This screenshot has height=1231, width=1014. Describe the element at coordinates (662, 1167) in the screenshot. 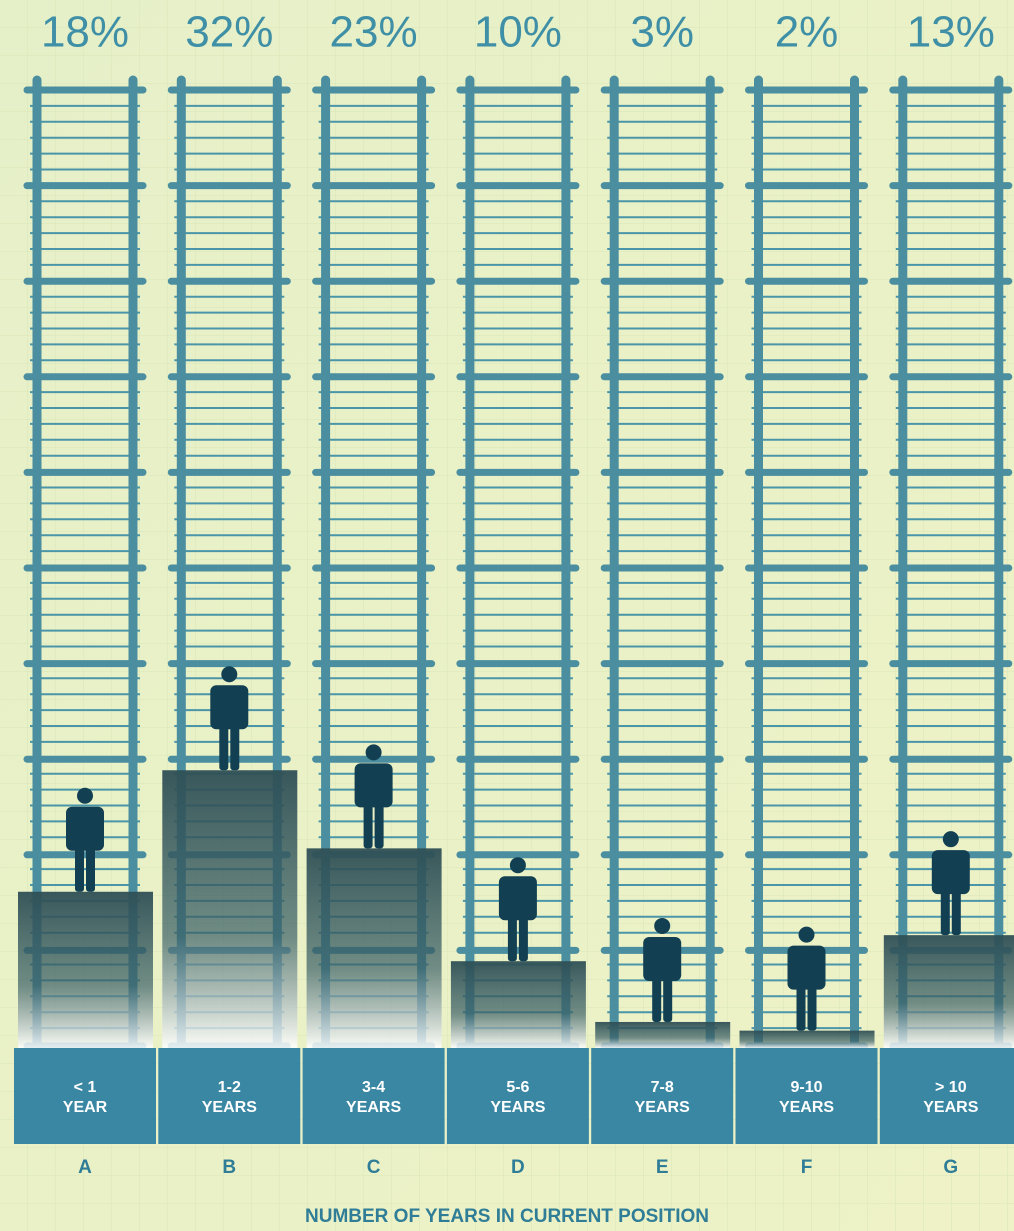

I see `category-code: E` at that location.